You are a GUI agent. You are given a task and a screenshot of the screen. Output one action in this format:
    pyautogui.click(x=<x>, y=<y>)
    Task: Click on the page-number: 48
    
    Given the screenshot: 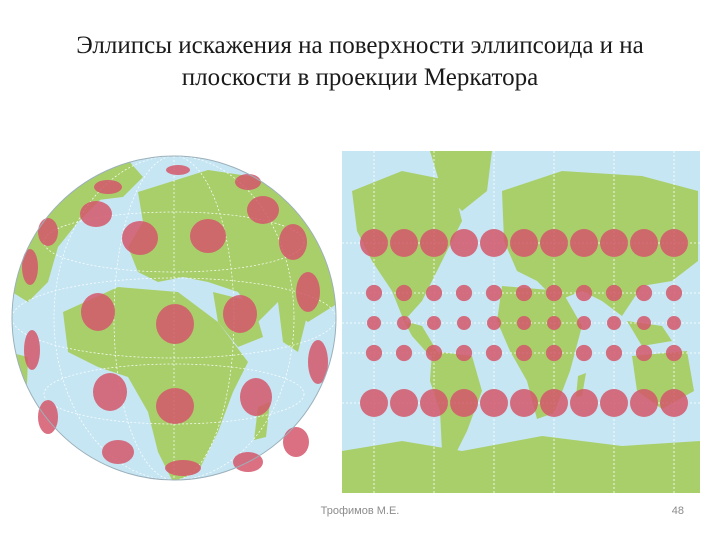 What is the action you would take?
    pyautogui.click(x=677, y=511)
    